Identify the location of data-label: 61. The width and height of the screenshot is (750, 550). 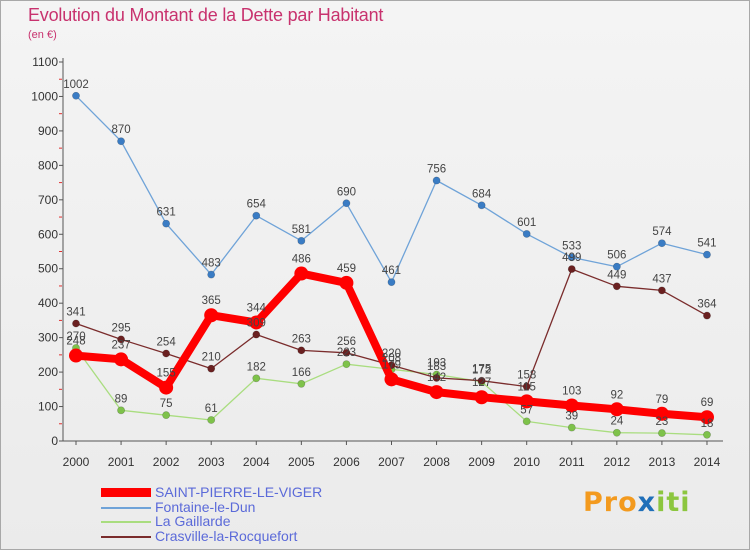
(211, 409).